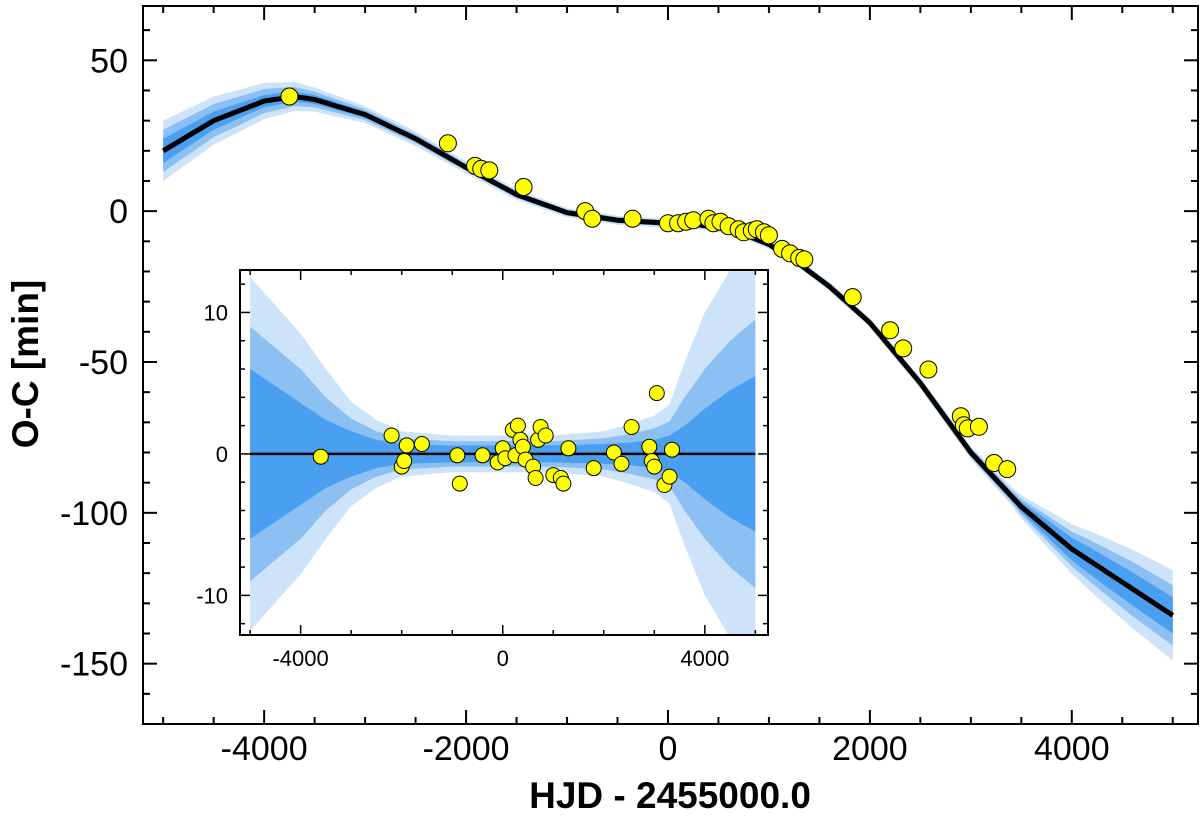  I want to click on inset-data-points, so click(496, 439).